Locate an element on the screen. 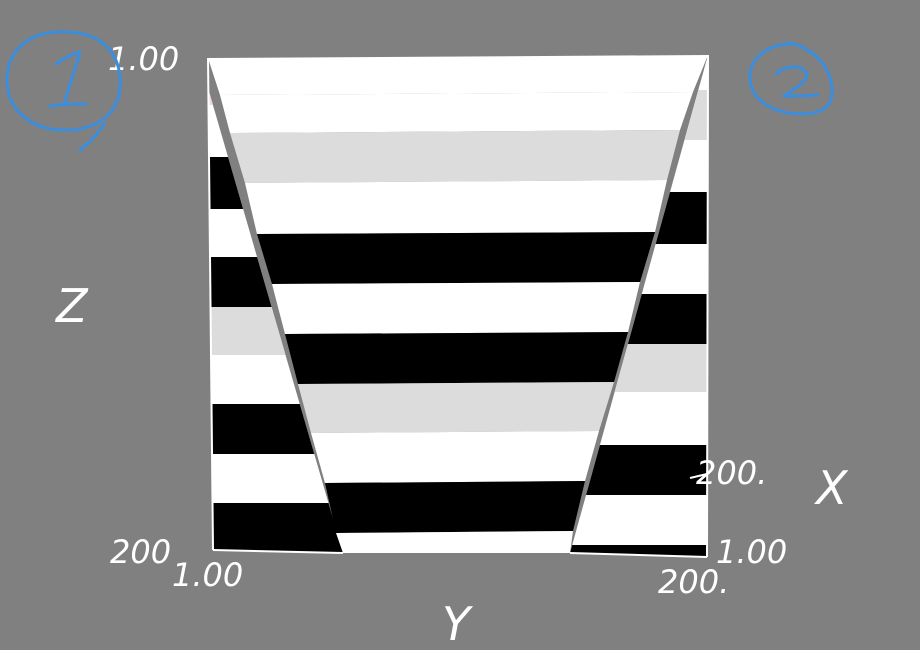 This screenshot has width=920, height=650. y-axis-min-label: 1.00 is located at coordinates (207, 575).